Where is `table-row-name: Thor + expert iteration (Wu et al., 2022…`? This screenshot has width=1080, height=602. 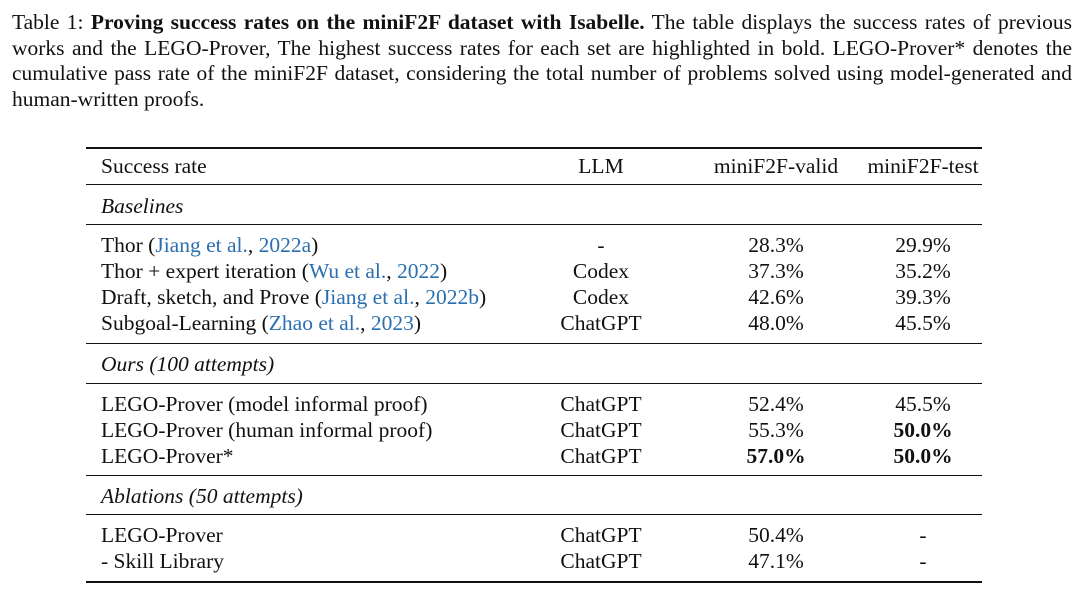 table-row-name: Thor + expert iteration (Wu et al., 2022… is located at coordinates (274, 271).